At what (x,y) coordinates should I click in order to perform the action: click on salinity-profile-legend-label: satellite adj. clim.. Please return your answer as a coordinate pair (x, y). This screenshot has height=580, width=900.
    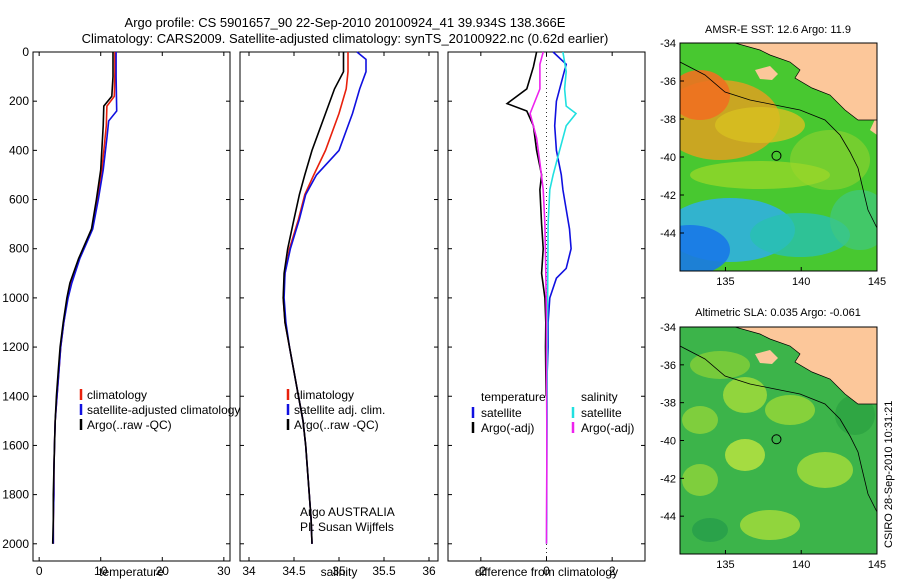
    Looking at the image, I should click on (339, 410).